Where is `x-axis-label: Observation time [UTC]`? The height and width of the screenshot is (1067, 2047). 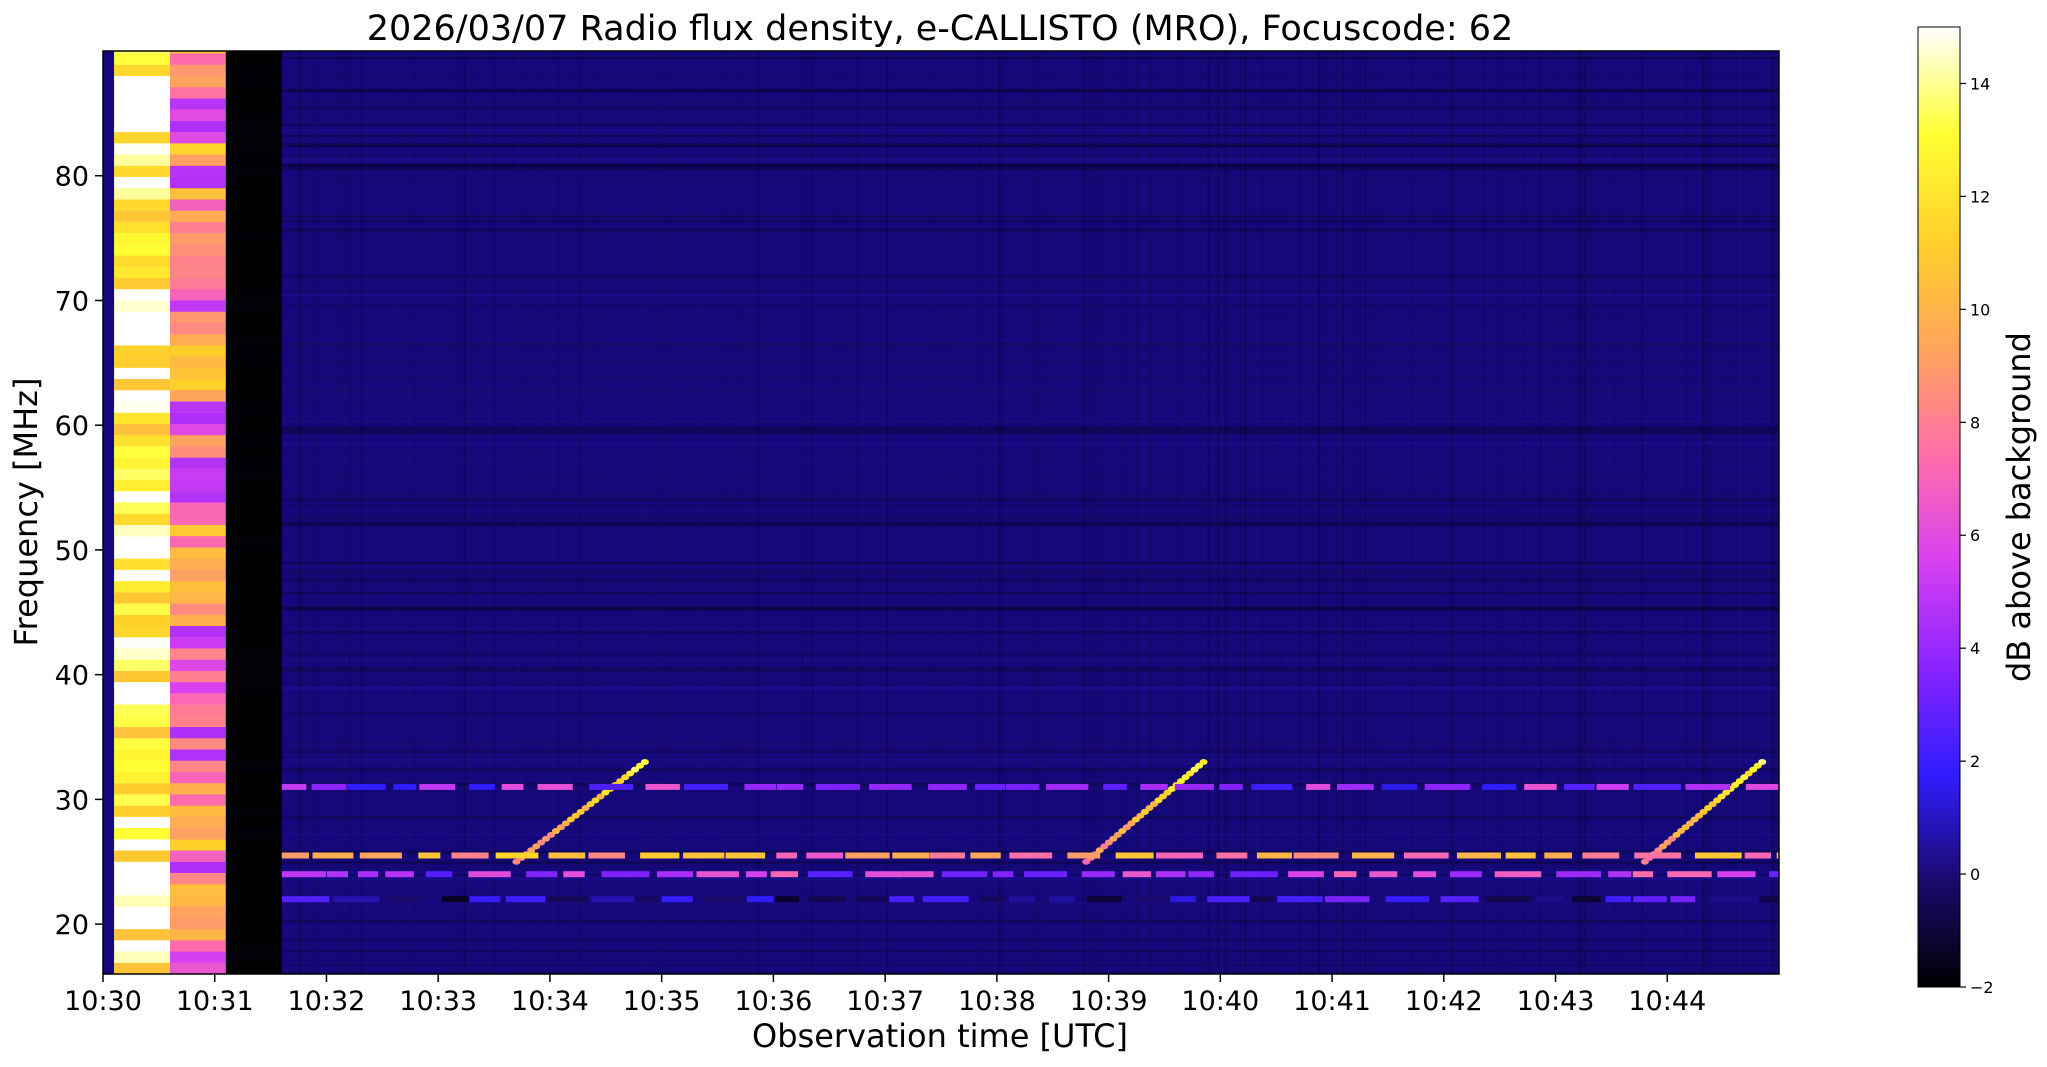
x-axis-label: Observation time [UTC] is located at coordinates (940, 1036).